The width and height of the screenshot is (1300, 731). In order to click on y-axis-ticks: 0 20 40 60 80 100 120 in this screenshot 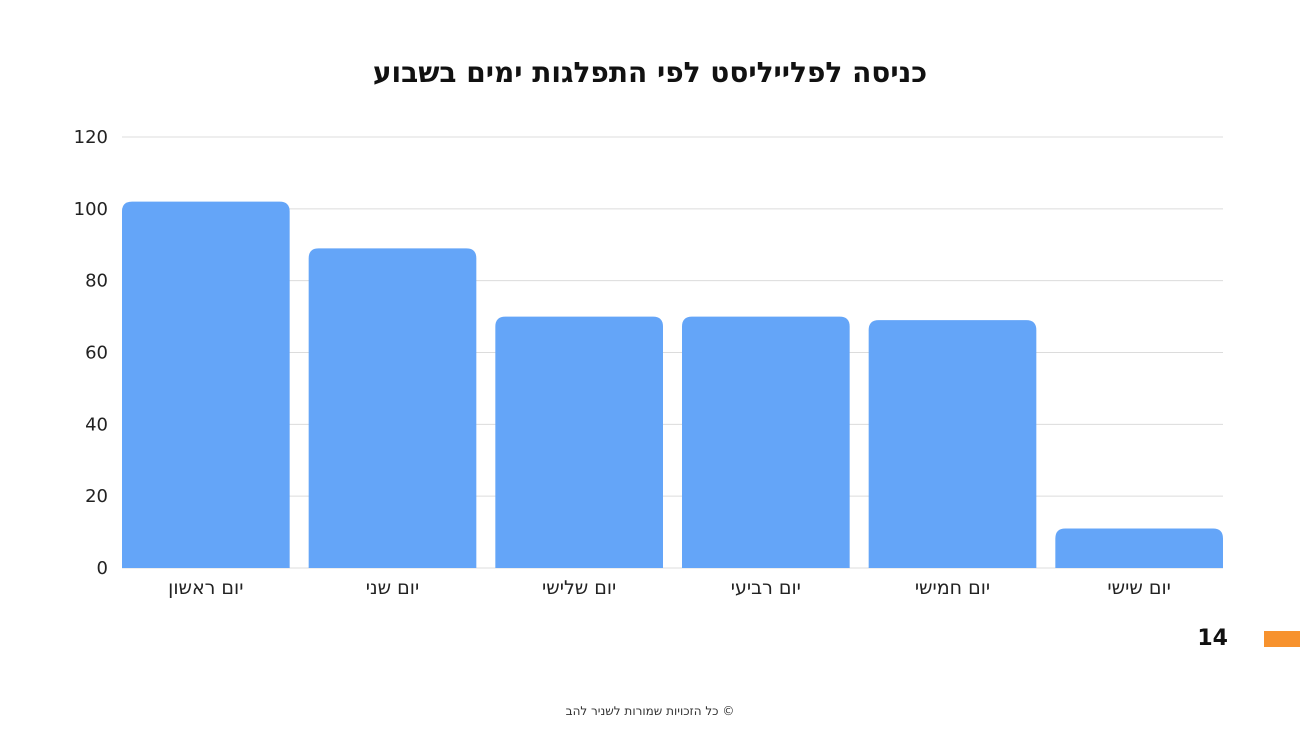, I will do `click(91, 353)`.